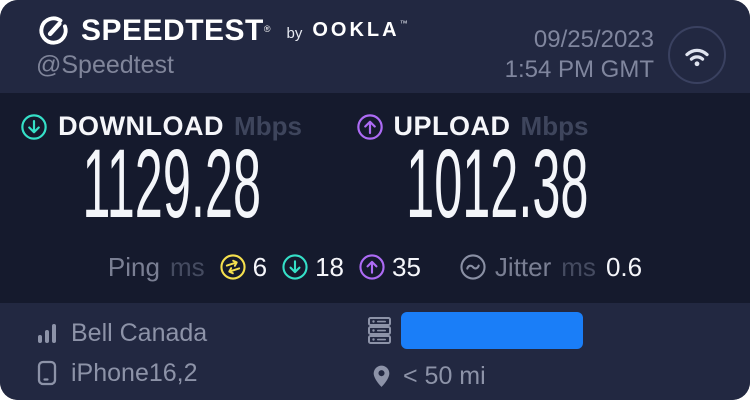 This screenshot has height=400, width=750. What do you see at coordinates (497, 183) in the screenshot?
I see `upload-value: 1012.38` at bounding box center [497, 183].